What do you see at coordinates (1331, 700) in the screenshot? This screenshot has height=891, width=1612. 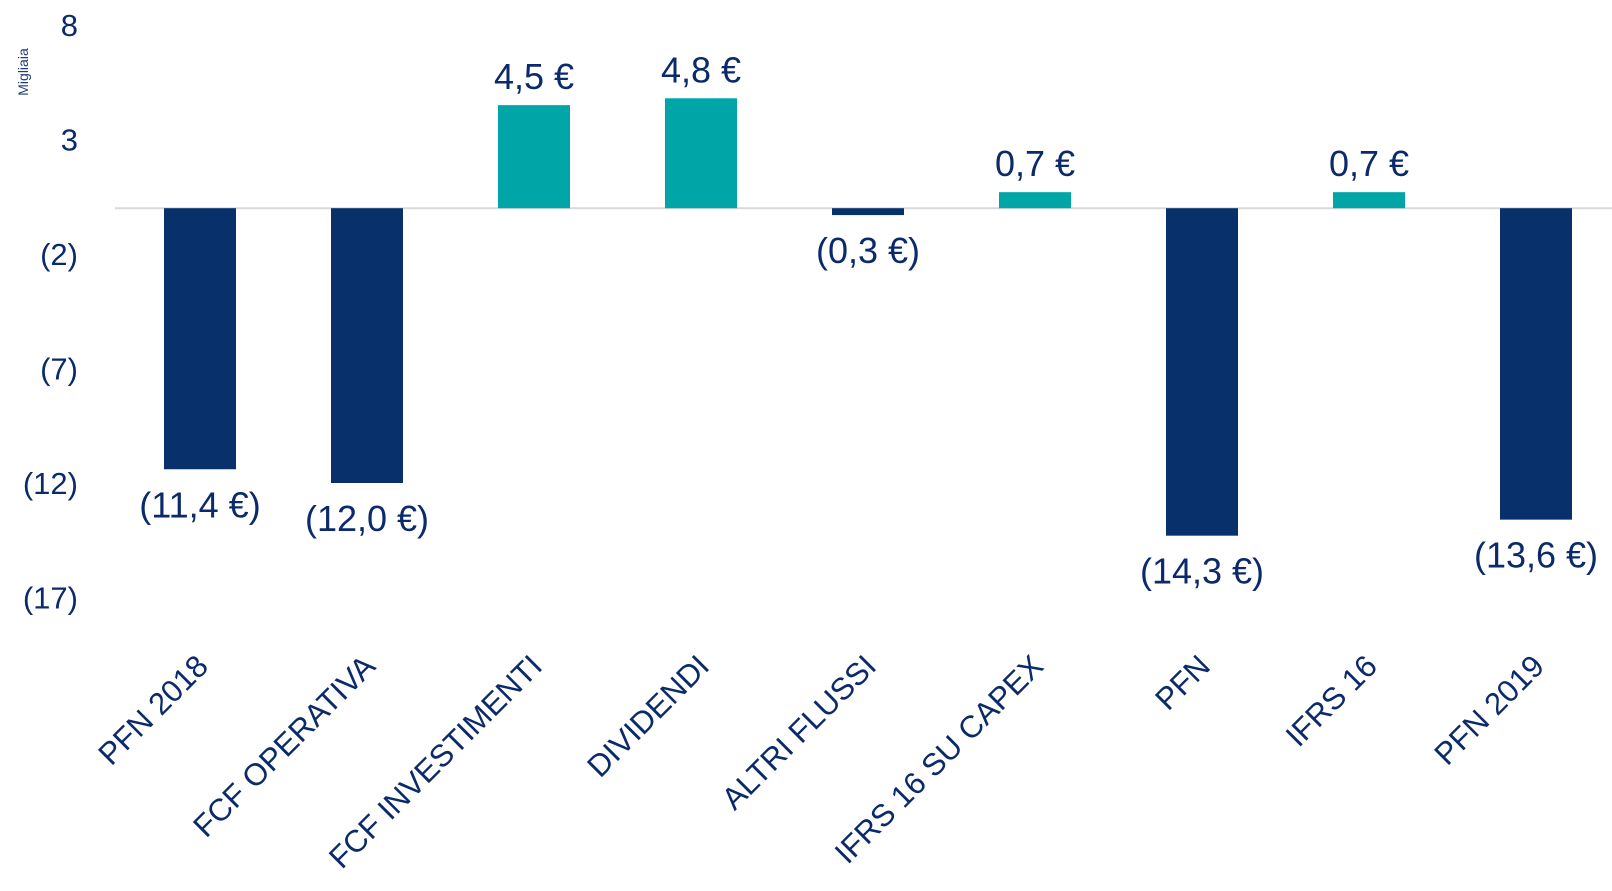 I see `category-label: IFRS 16` at bounding box center [1331, 700].